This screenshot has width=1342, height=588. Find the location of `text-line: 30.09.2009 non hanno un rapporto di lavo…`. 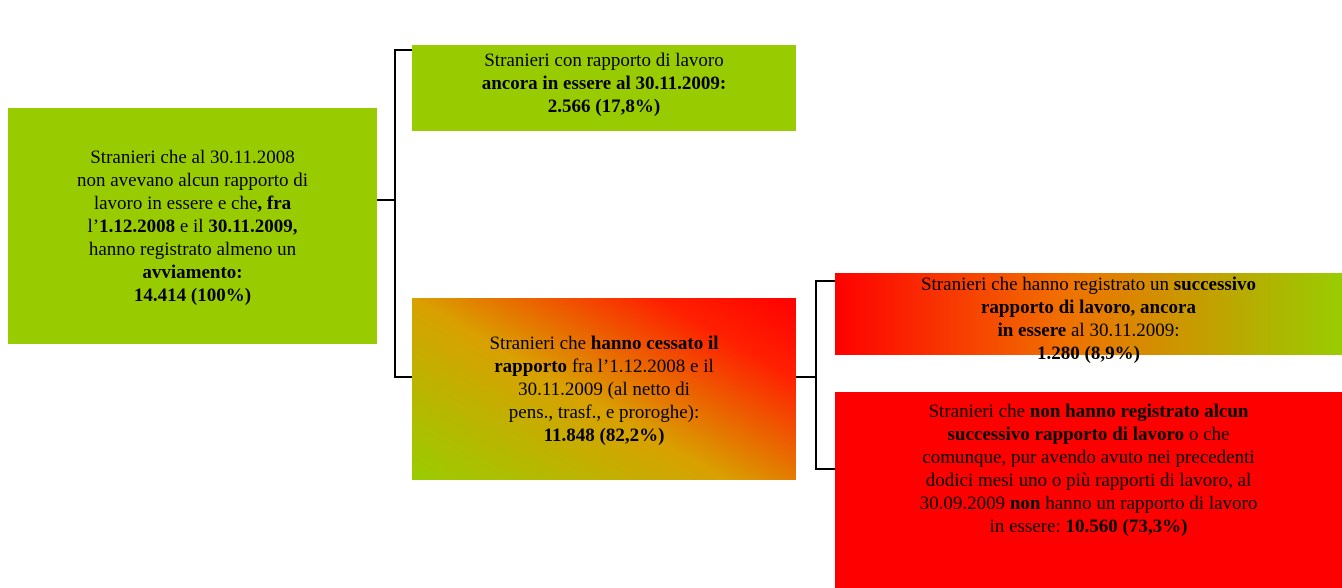

text-line: 30.09.2009 non hanno un rapporto di lavo… is located at coordinates (1089, 503).